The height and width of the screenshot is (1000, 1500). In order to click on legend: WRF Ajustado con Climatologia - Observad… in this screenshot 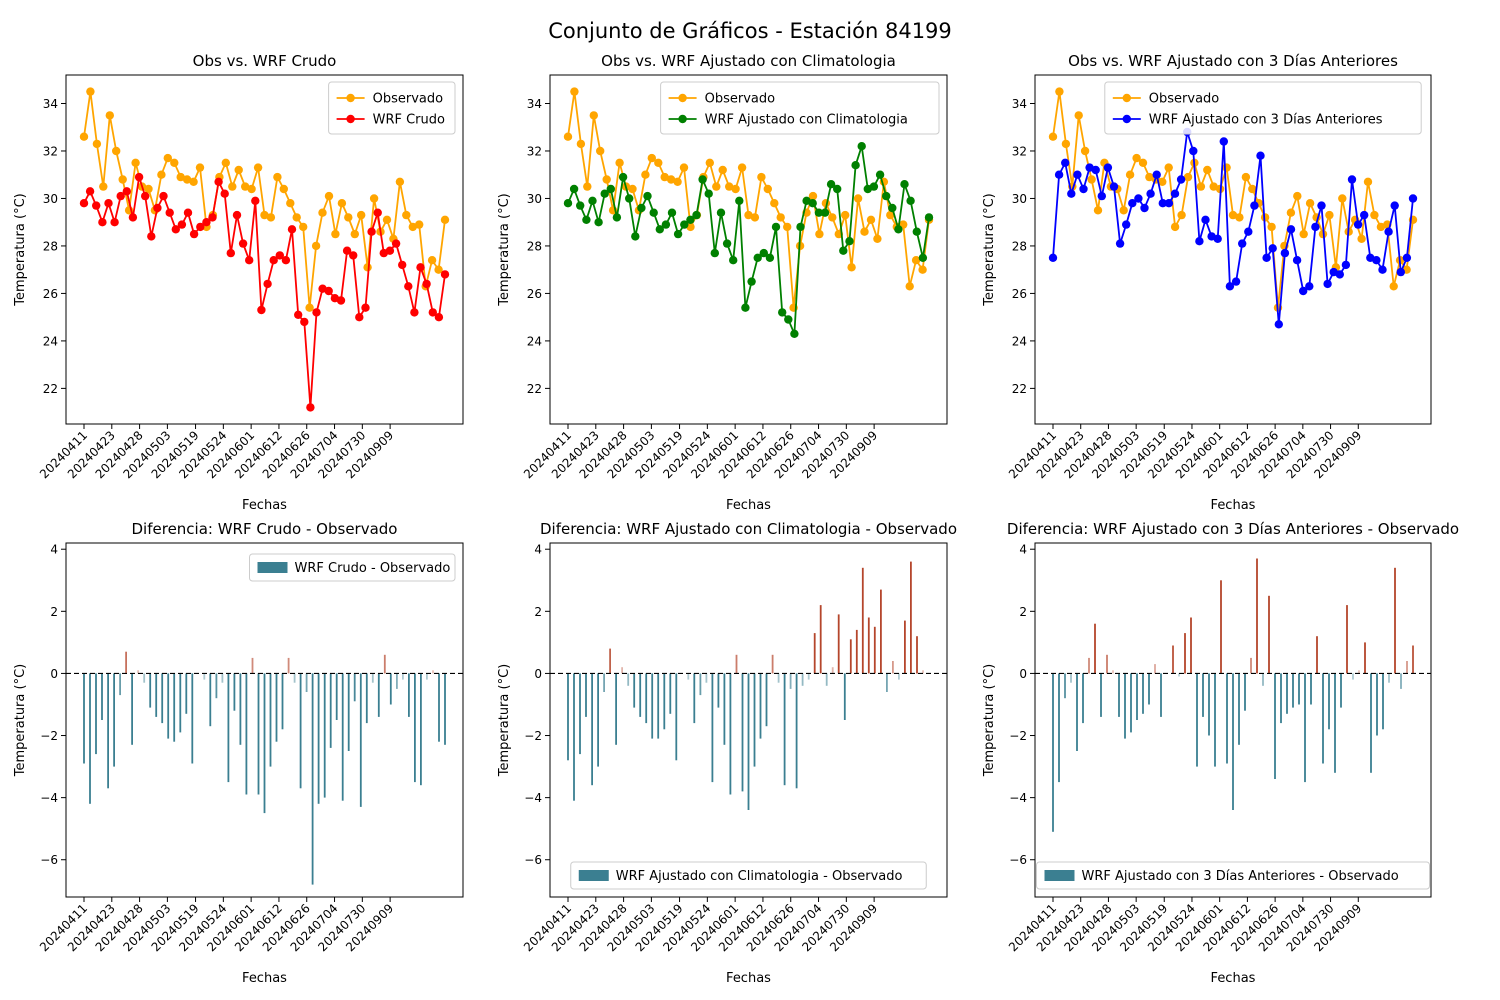, I will do `click(748, 875)`.